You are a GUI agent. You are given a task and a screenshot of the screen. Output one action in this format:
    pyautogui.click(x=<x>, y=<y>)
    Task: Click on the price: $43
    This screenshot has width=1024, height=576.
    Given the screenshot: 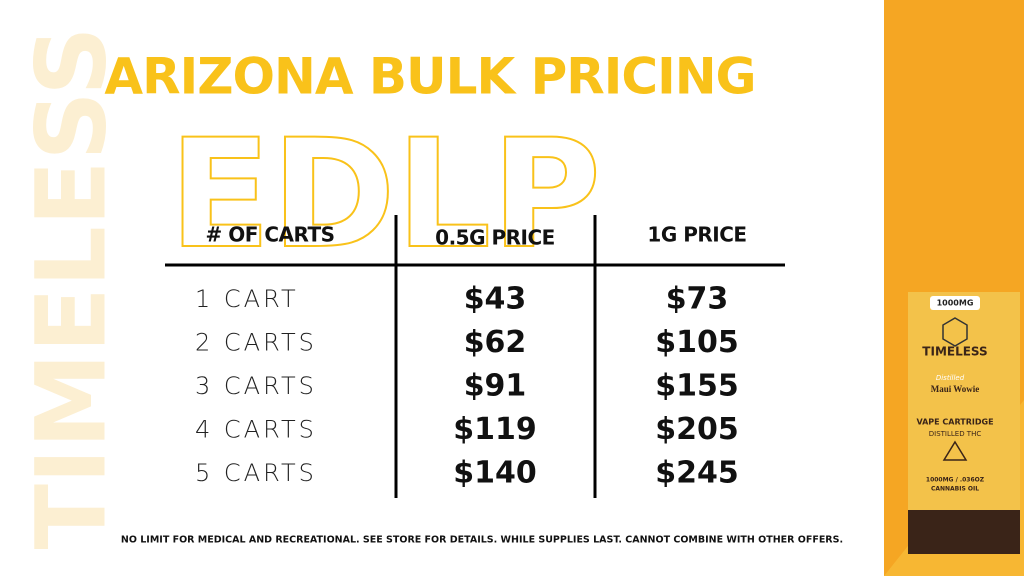 What is the action you would take?
    pyautogui.click(x=495, y=299)
    